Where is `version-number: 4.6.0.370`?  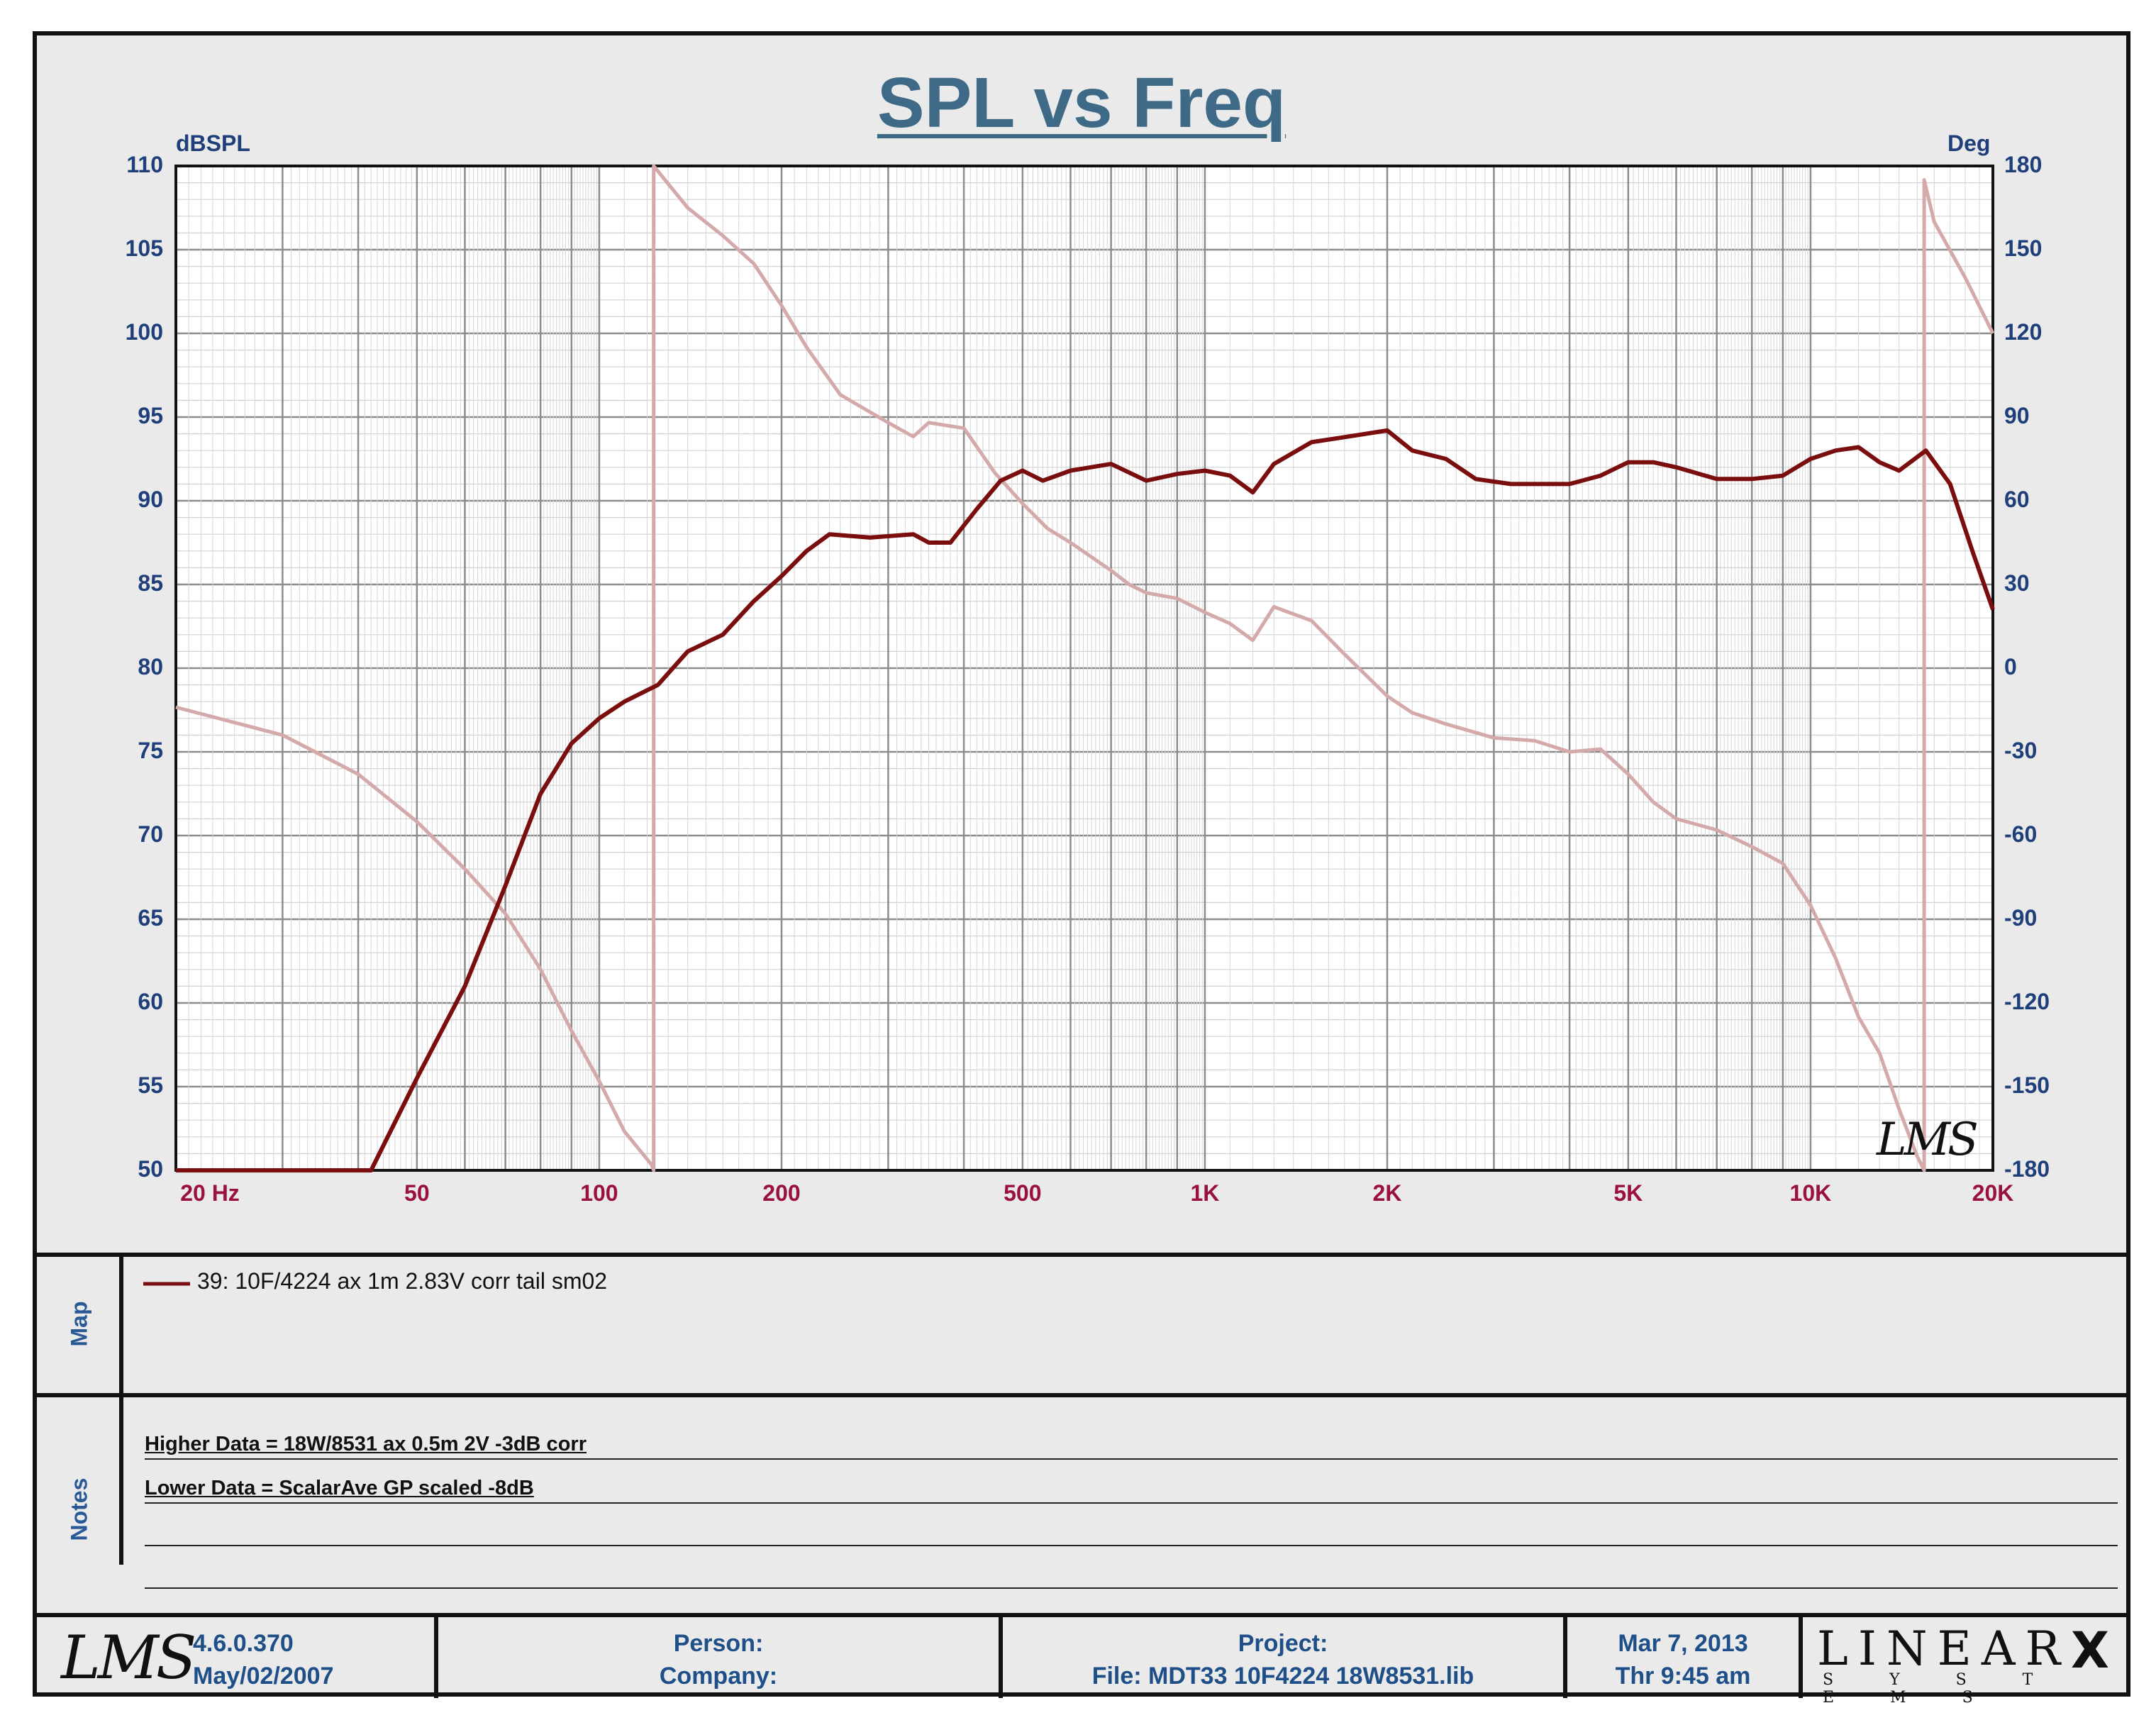 version-number: 4.6.0.370 is located at coordinates (243, 1643).